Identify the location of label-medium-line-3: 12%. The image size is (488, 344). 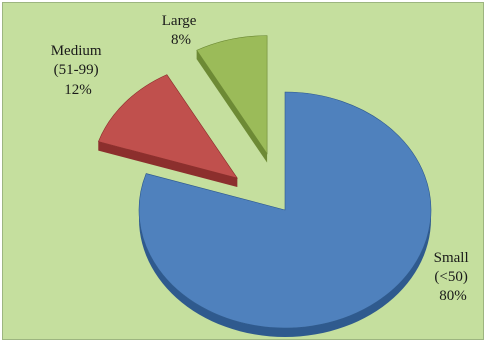
(78, 90).